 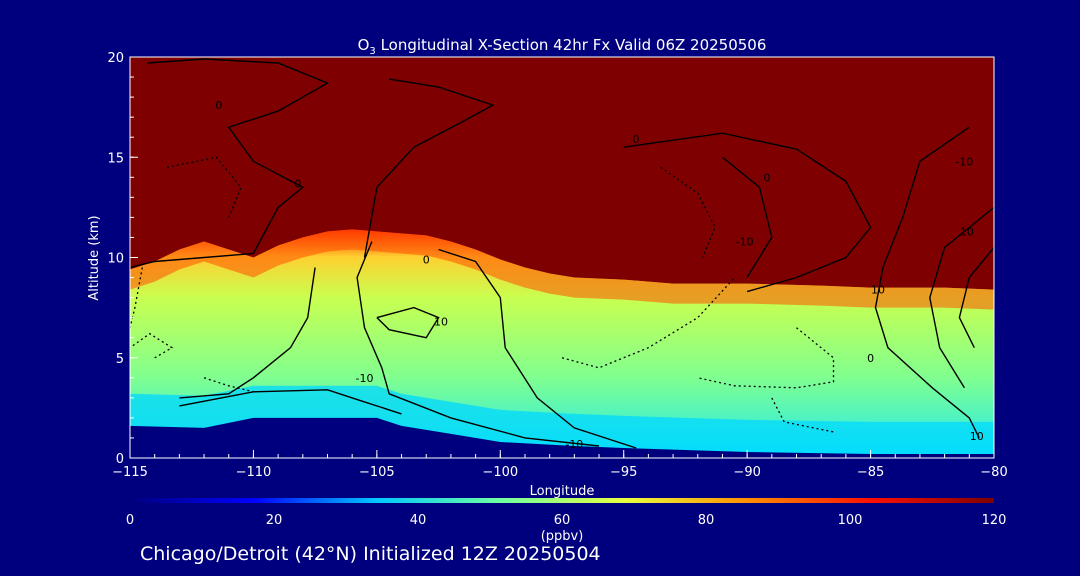 I want to click on colorbar-tick-label: 0, so click(x=130, y=520).